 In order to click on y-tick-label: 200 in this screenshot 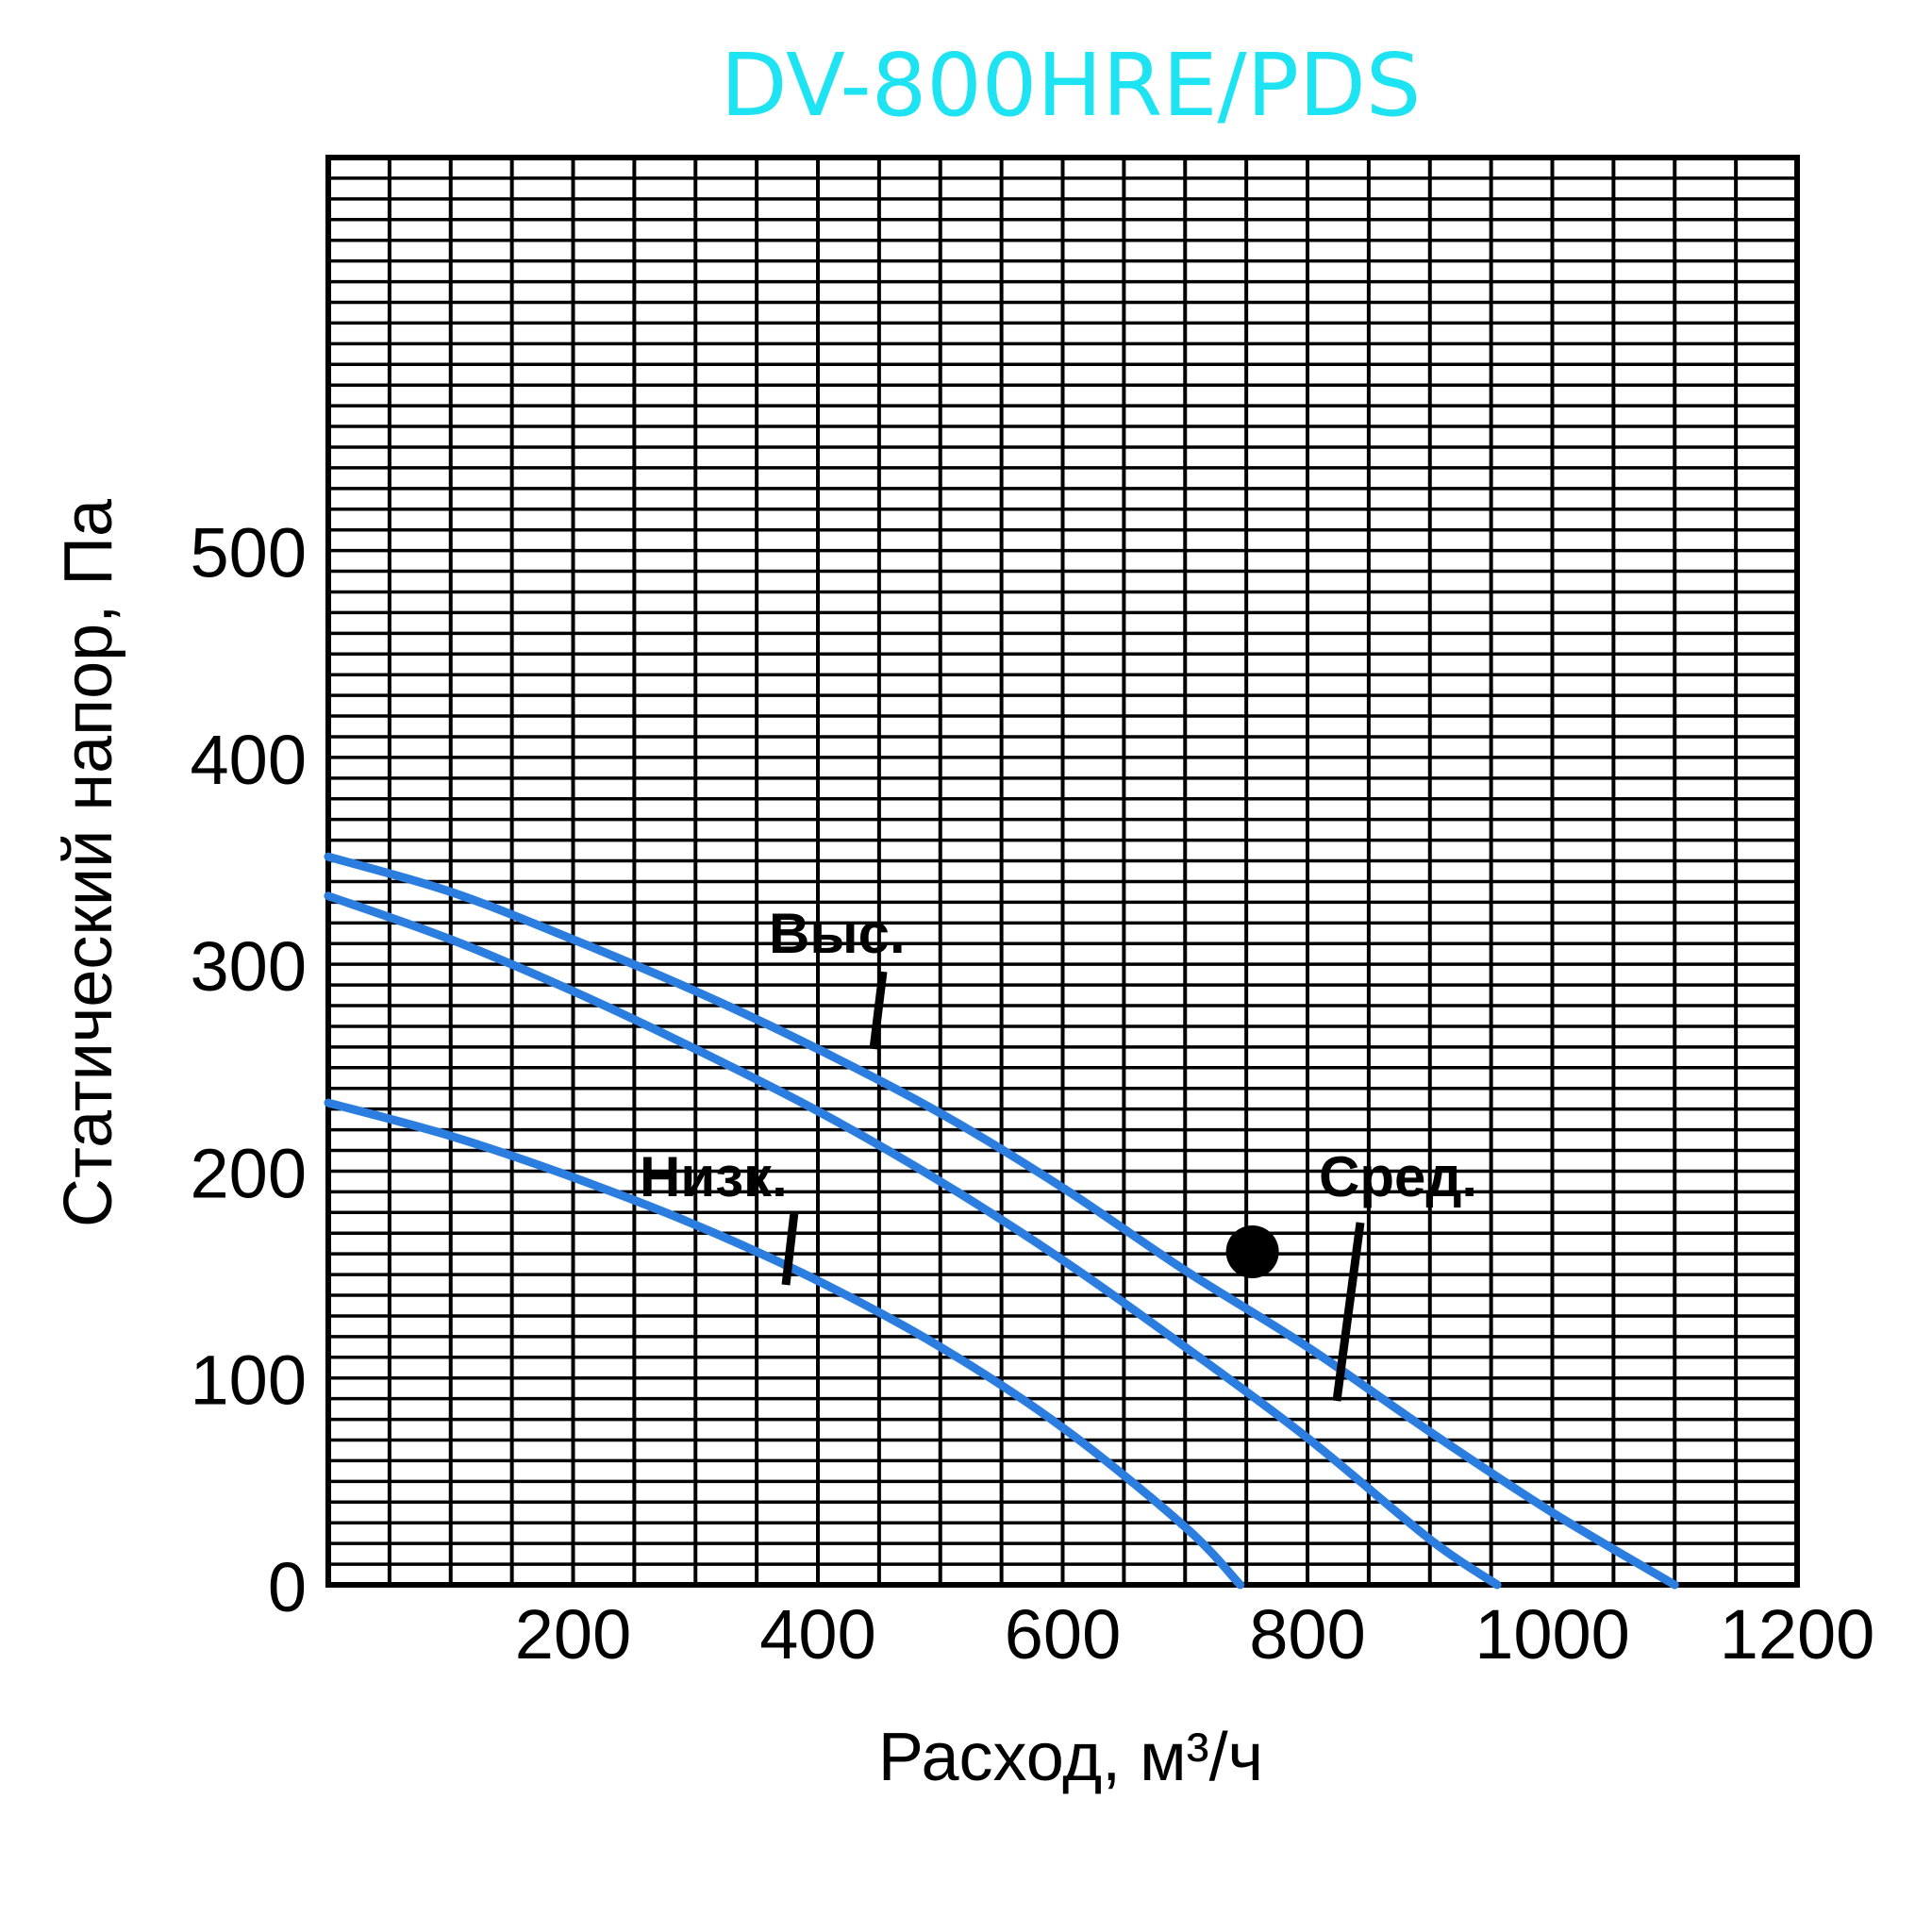, I will do `click(249, 1173)`.